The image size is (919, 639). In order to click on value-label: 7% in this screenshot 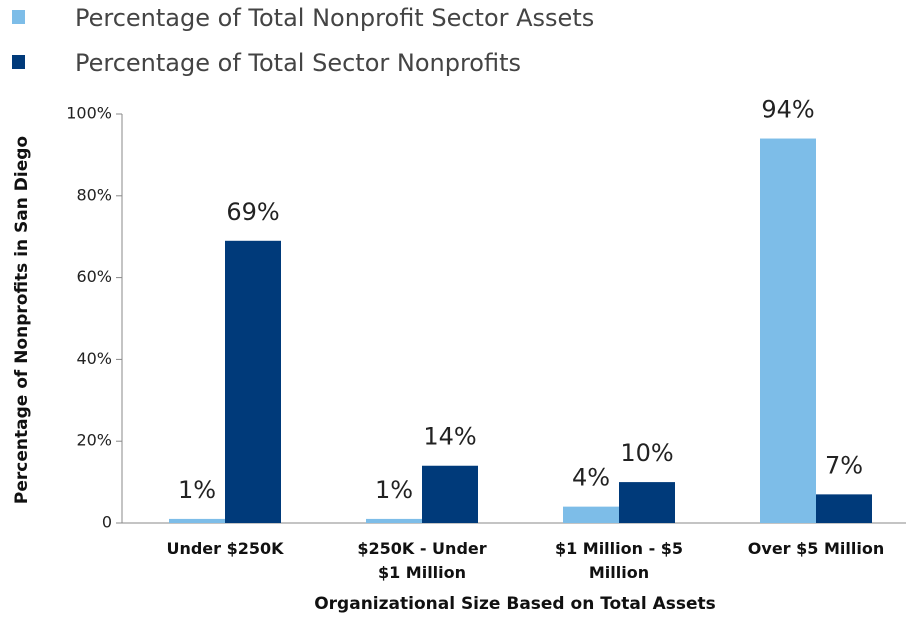, I will do `click(844, 465)`.